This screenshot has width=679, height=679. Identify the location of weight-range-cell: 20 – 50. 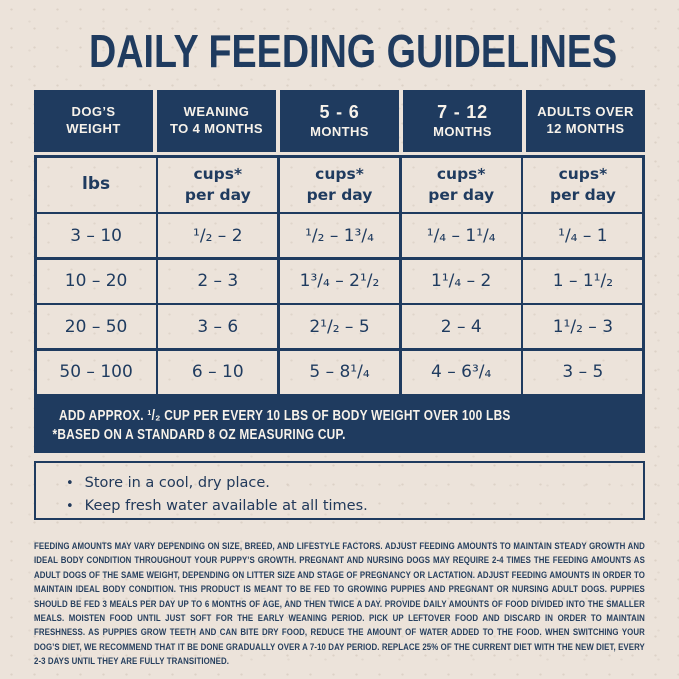
(96, 326).